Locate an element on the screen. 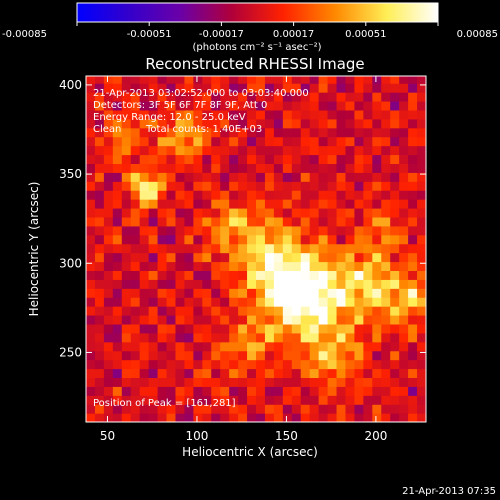 The image size is (500, 500). y-axis-label: Heliocentric Y (arcsec) is located at coordinates (34, 249).